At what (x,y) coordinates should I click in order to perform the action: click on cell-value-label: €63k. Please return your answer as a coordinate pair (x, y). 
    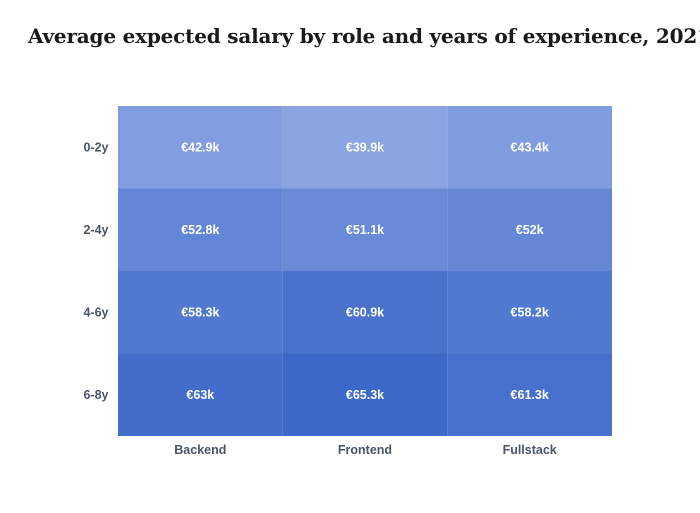
    Looking at the image, I should click on (200, 395).